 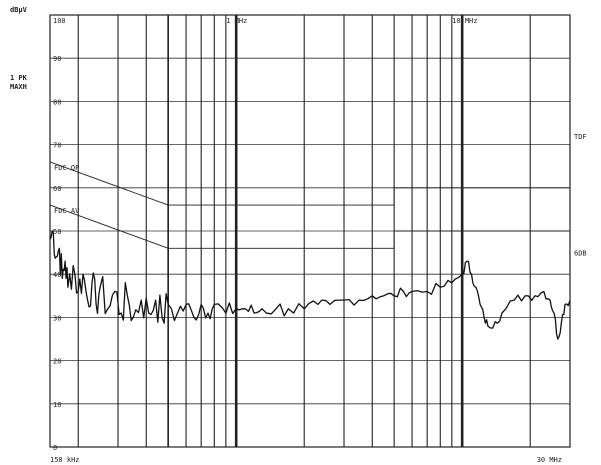 What do you see at coordinates (67, 211) in the screenshot?
I see `limit-line-label: FDC AV` at bounding box center [67, 211].